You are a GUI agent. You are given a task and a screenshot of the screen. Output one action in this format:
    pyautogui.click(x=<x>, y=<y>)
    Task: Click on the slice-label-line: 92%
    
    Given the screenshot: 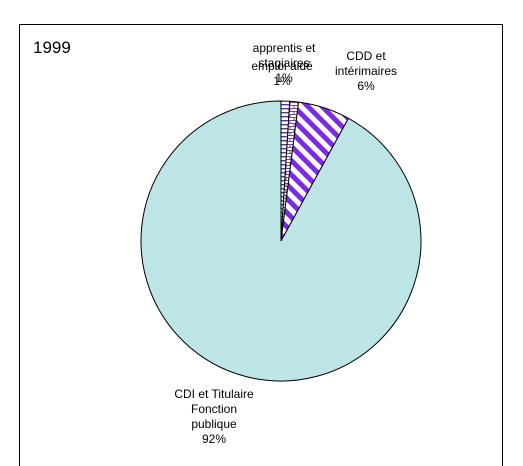 What is the action you would take?
    pyautogui.click(x=214, y=439)
    